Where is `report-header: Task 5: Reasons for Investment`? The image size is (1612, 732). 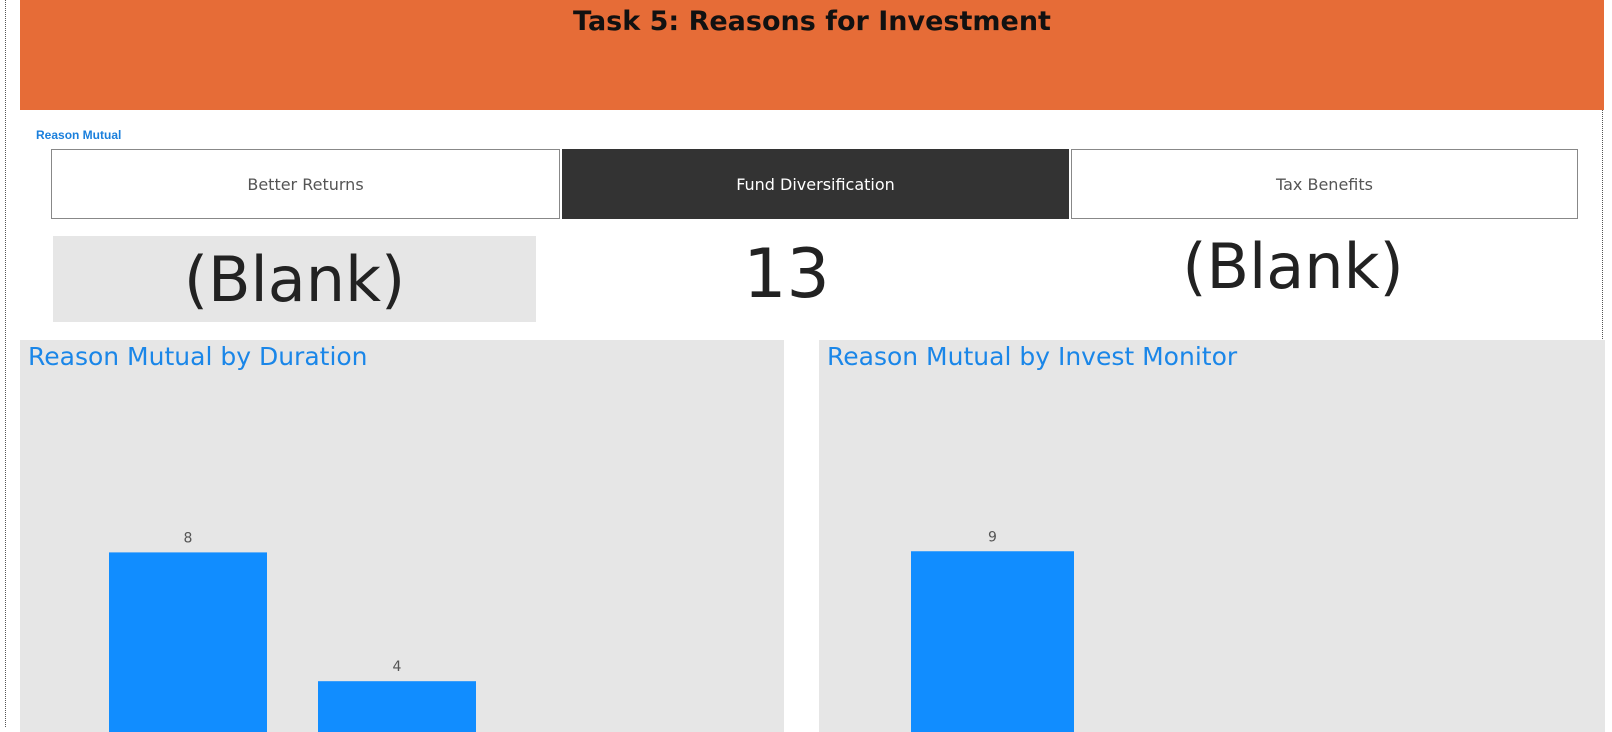
report-header: Task 5: Reasons for Investment is located at coordinates (812, 55).